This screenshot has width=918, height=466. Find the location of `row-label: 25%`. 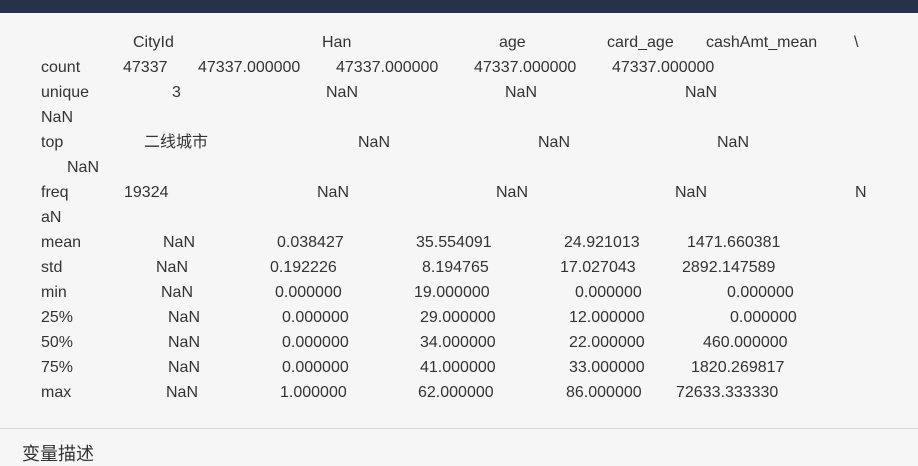

row-label: 25% is located at coordinates (57, 317).